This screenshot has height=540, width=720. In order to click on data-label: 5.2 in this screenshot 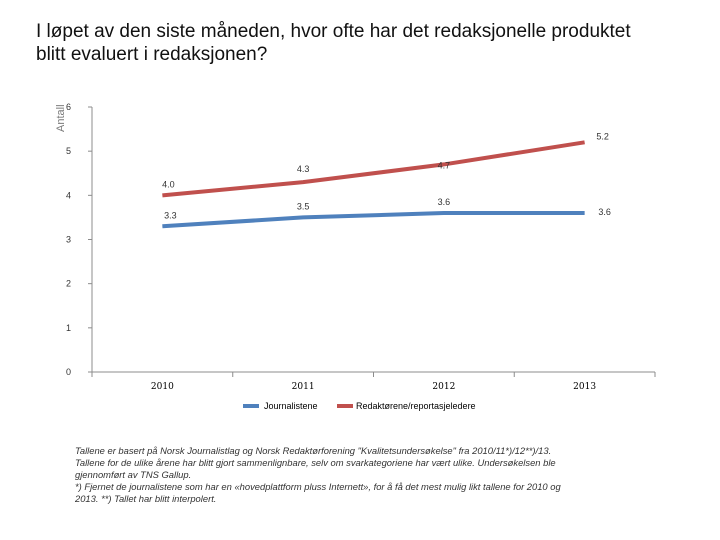, I will do `click(602, 136)`.